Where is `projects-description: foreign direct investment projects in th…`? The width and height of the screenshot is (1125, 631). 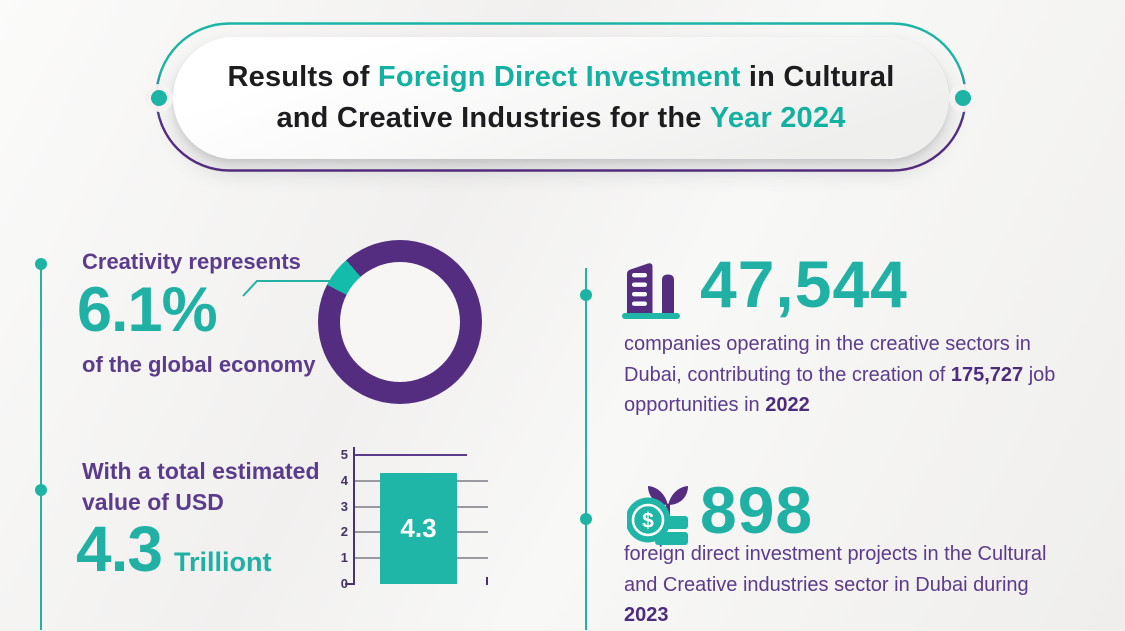
projects-description: foreign direct investment projects in th… is located at coordinates (850, 585).